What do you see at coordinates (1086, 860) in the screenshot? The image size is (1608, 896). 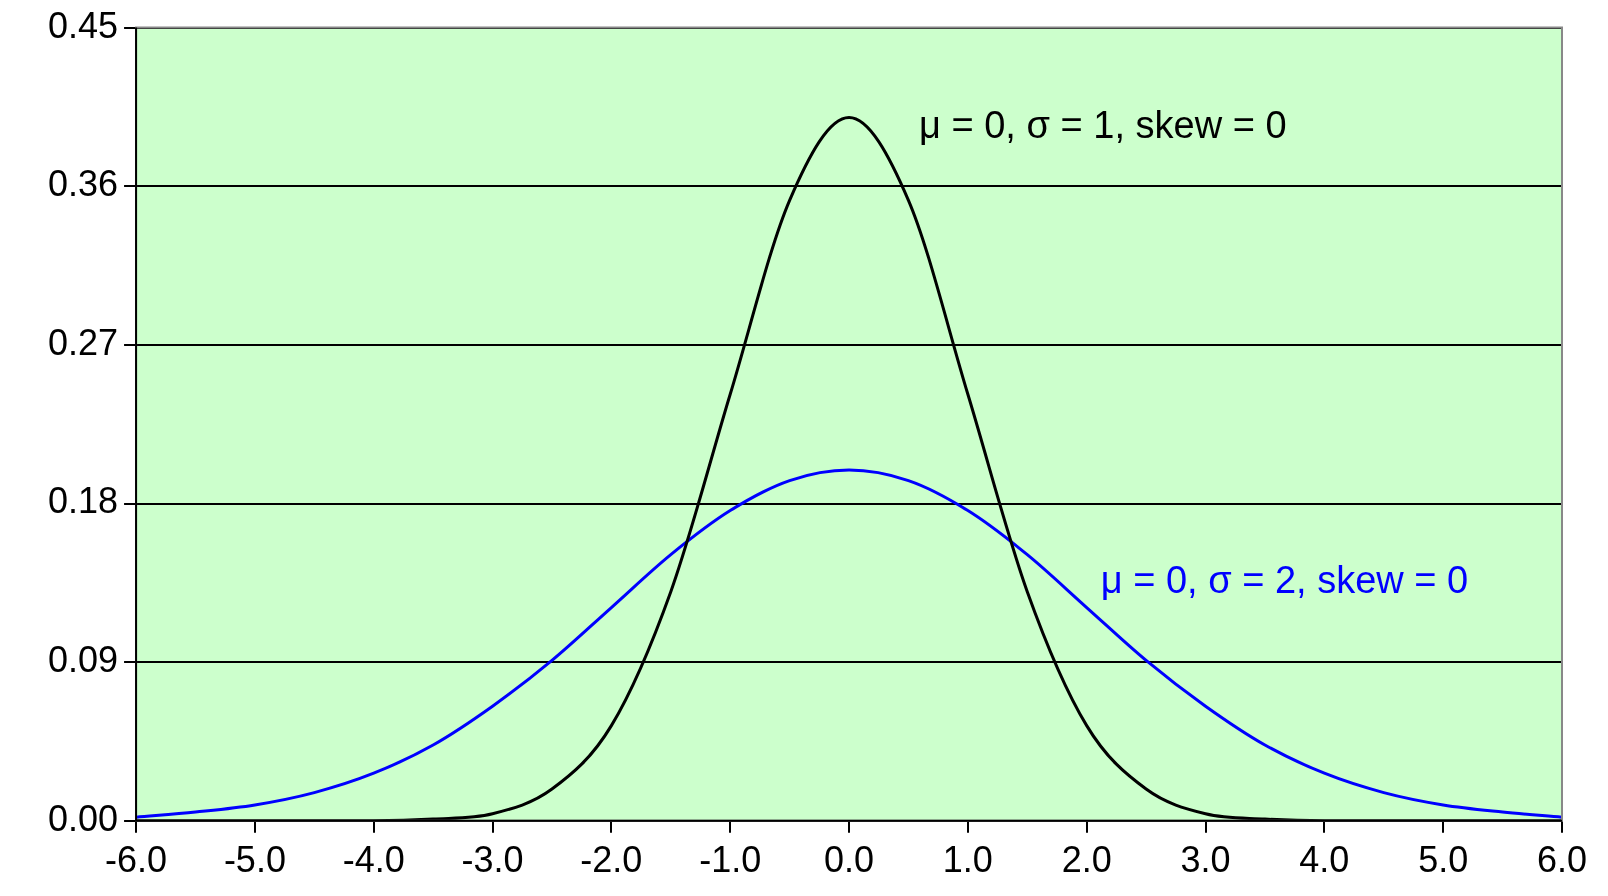 I see `x-tick-label: 2.0` at bounding box center [1086, 860].